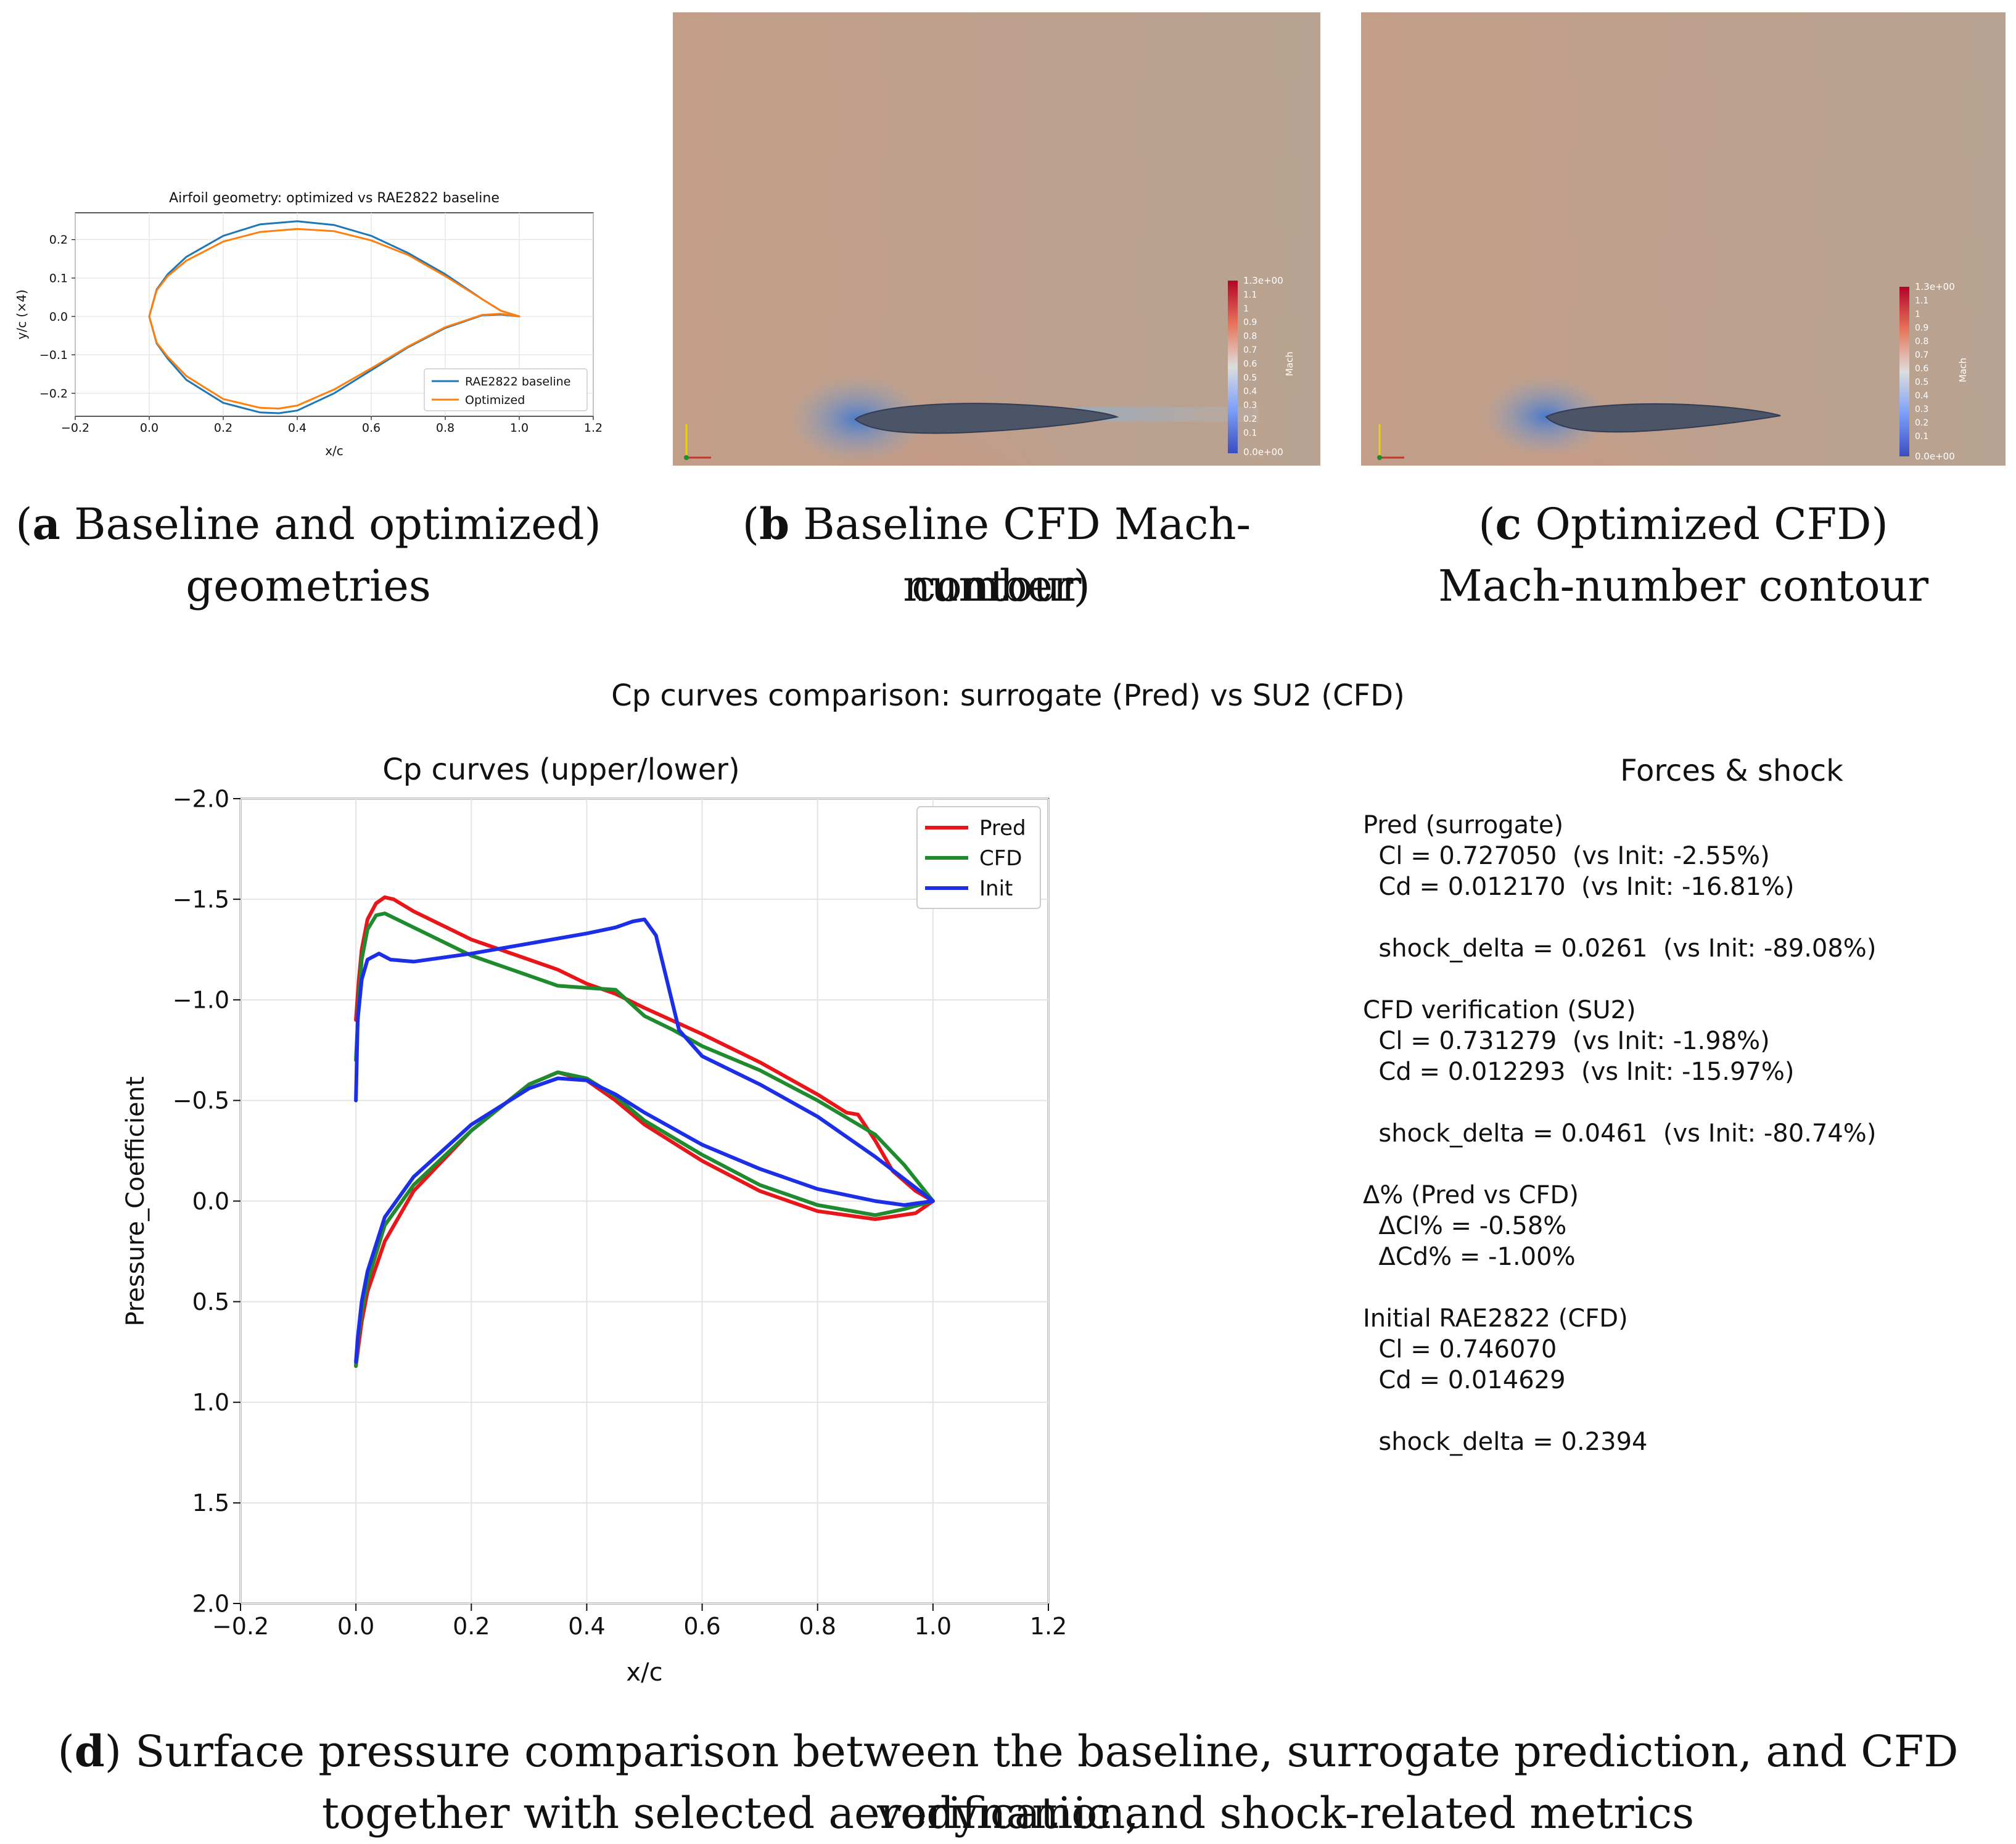 The width and height of the screenshot is (2016, 1844). Describe the element at coordinates (21, 314) in the screenshot. I see `geometry-y-label: y/c (×4)` at that location.